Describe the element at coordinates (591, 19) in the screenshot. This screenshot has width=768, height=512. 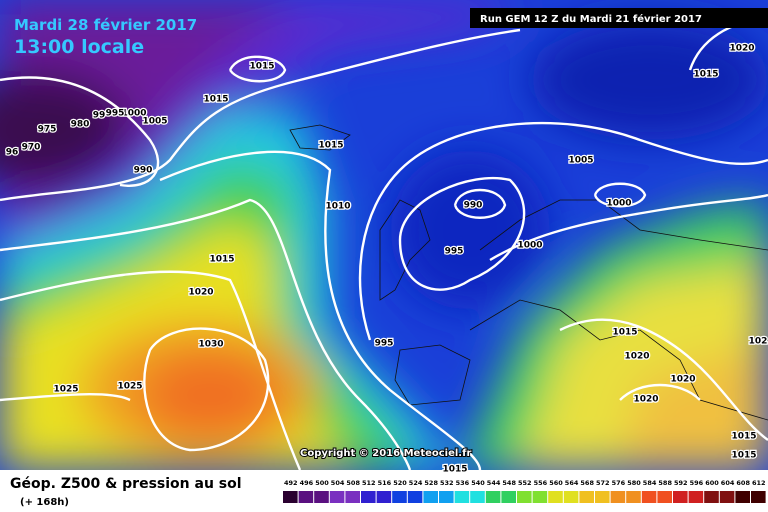
I see `run-info: Run GEM 12 Z du Mardi 21 février 2017` at that location.